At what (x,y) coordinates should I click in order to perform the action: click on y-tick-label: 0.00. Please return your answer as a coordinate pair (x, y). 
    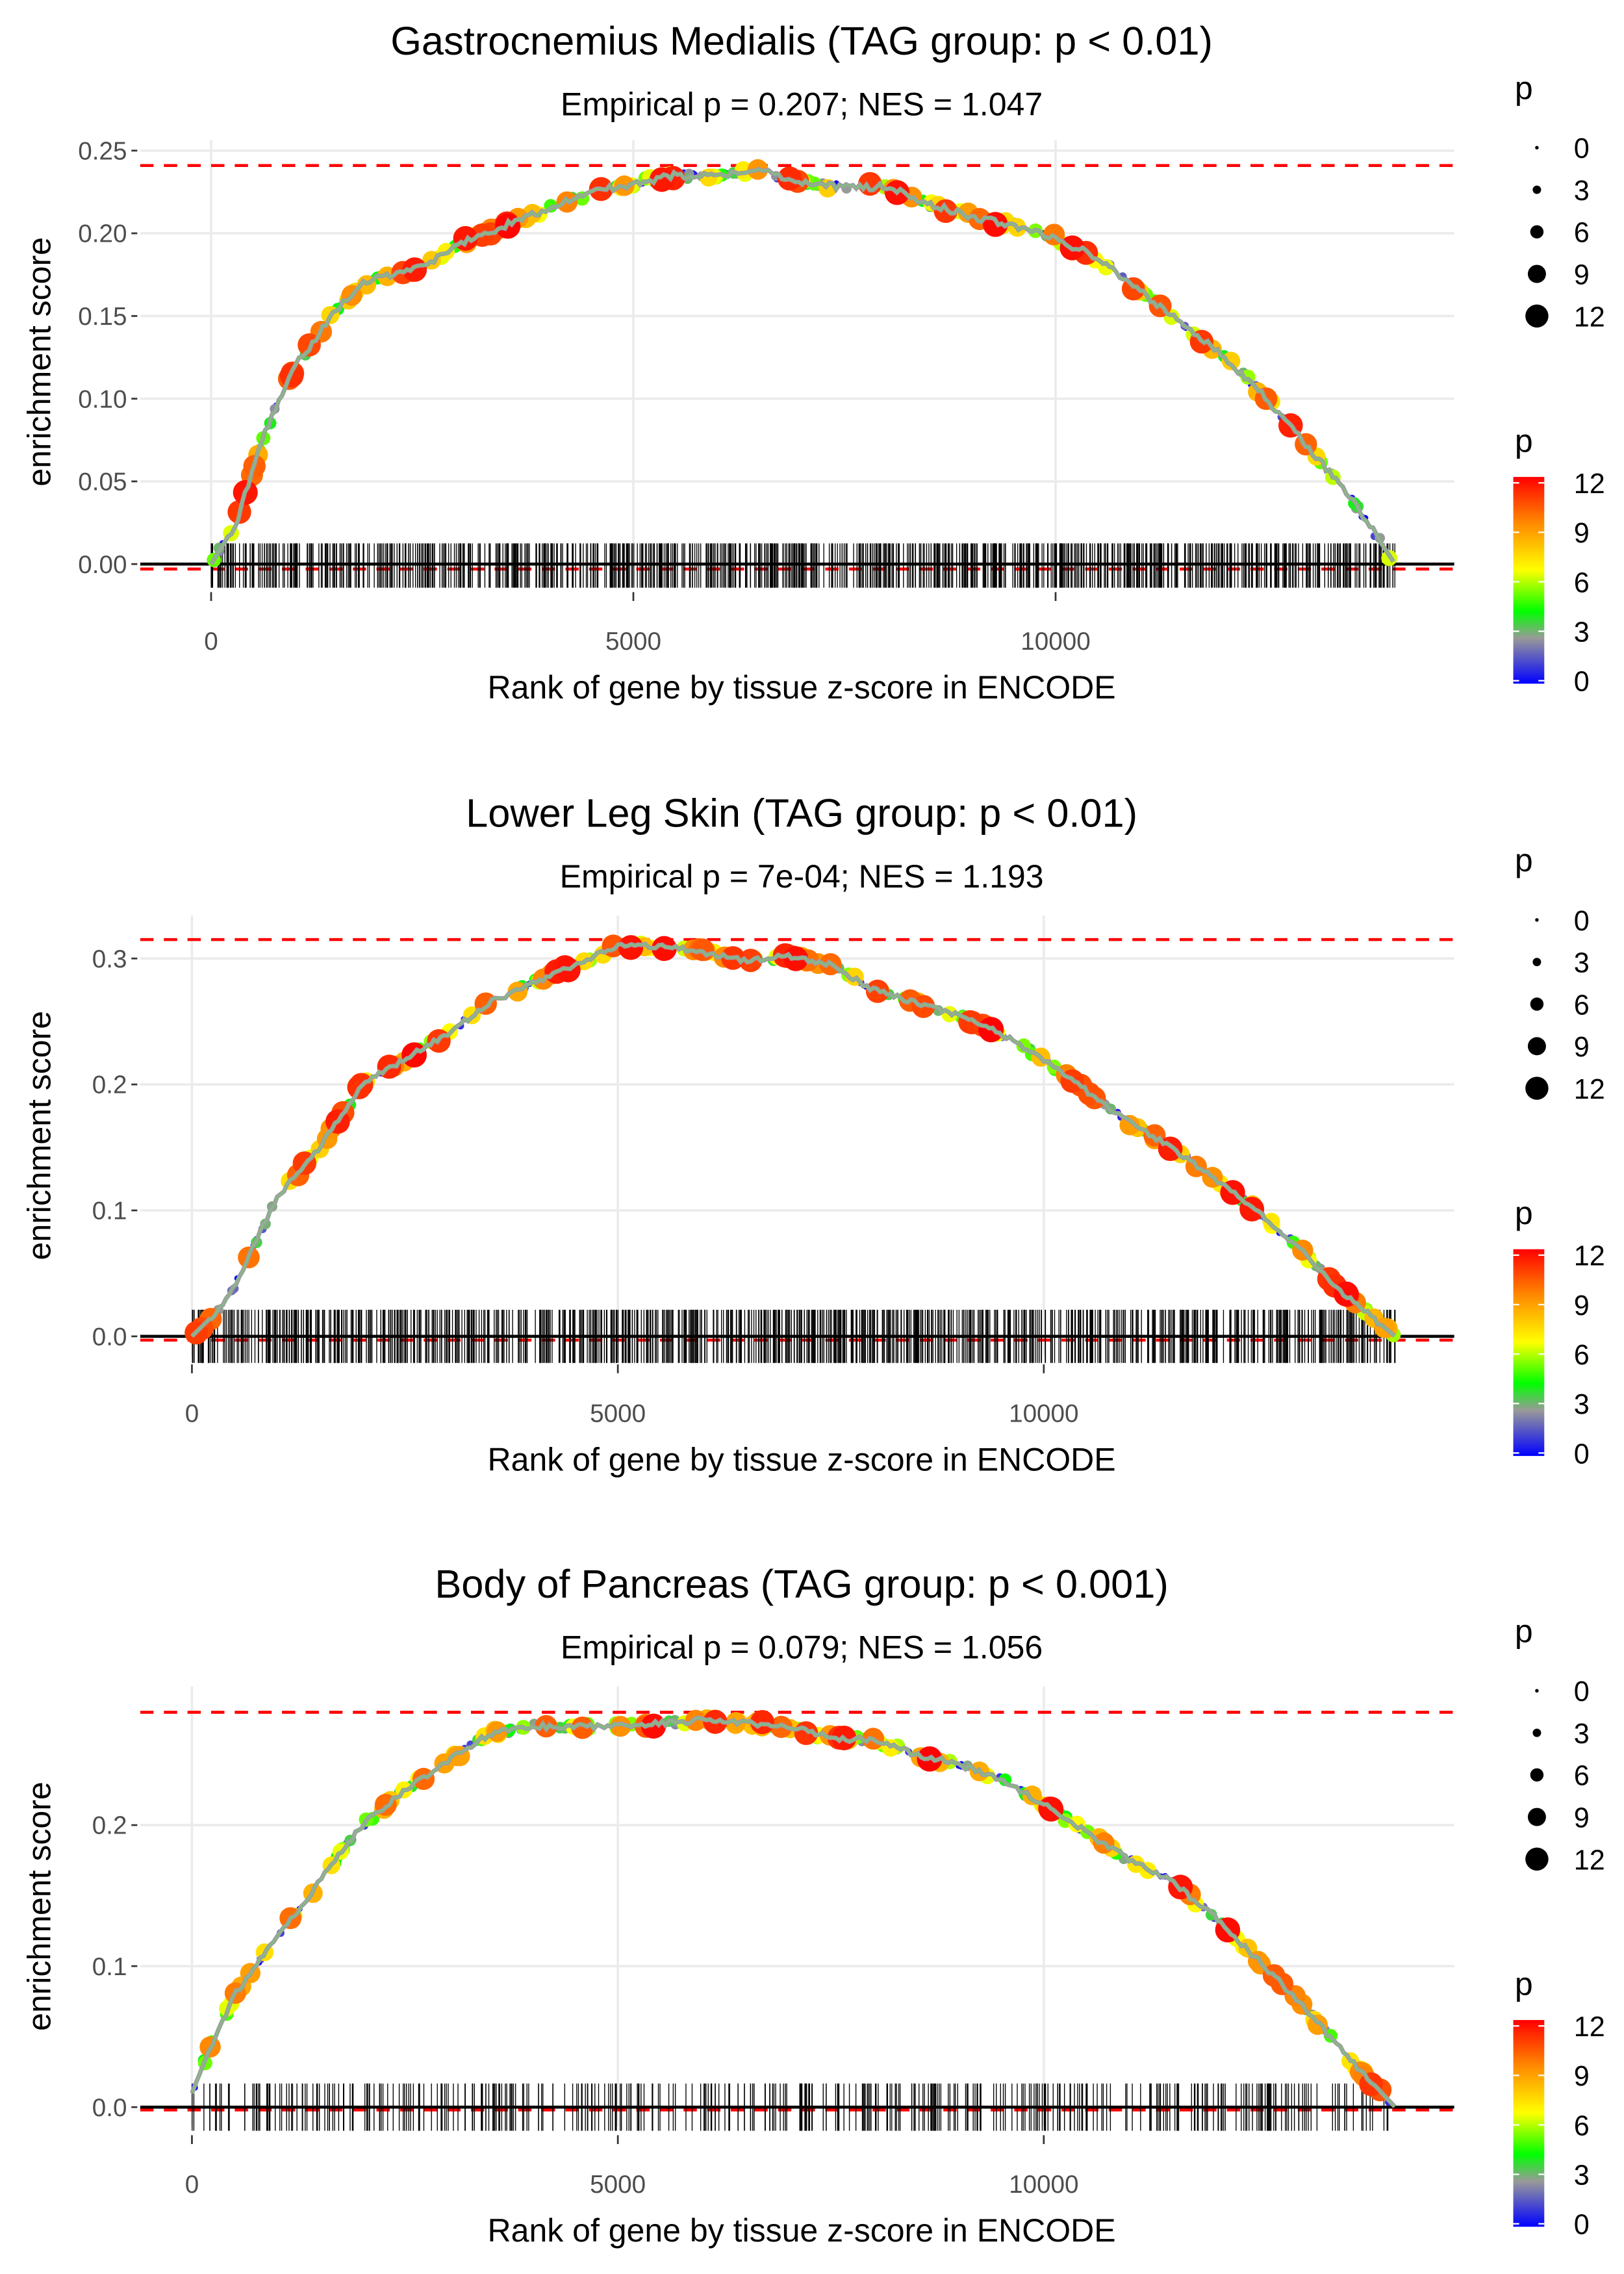
    Looking at the image, I should click on (102, 565).